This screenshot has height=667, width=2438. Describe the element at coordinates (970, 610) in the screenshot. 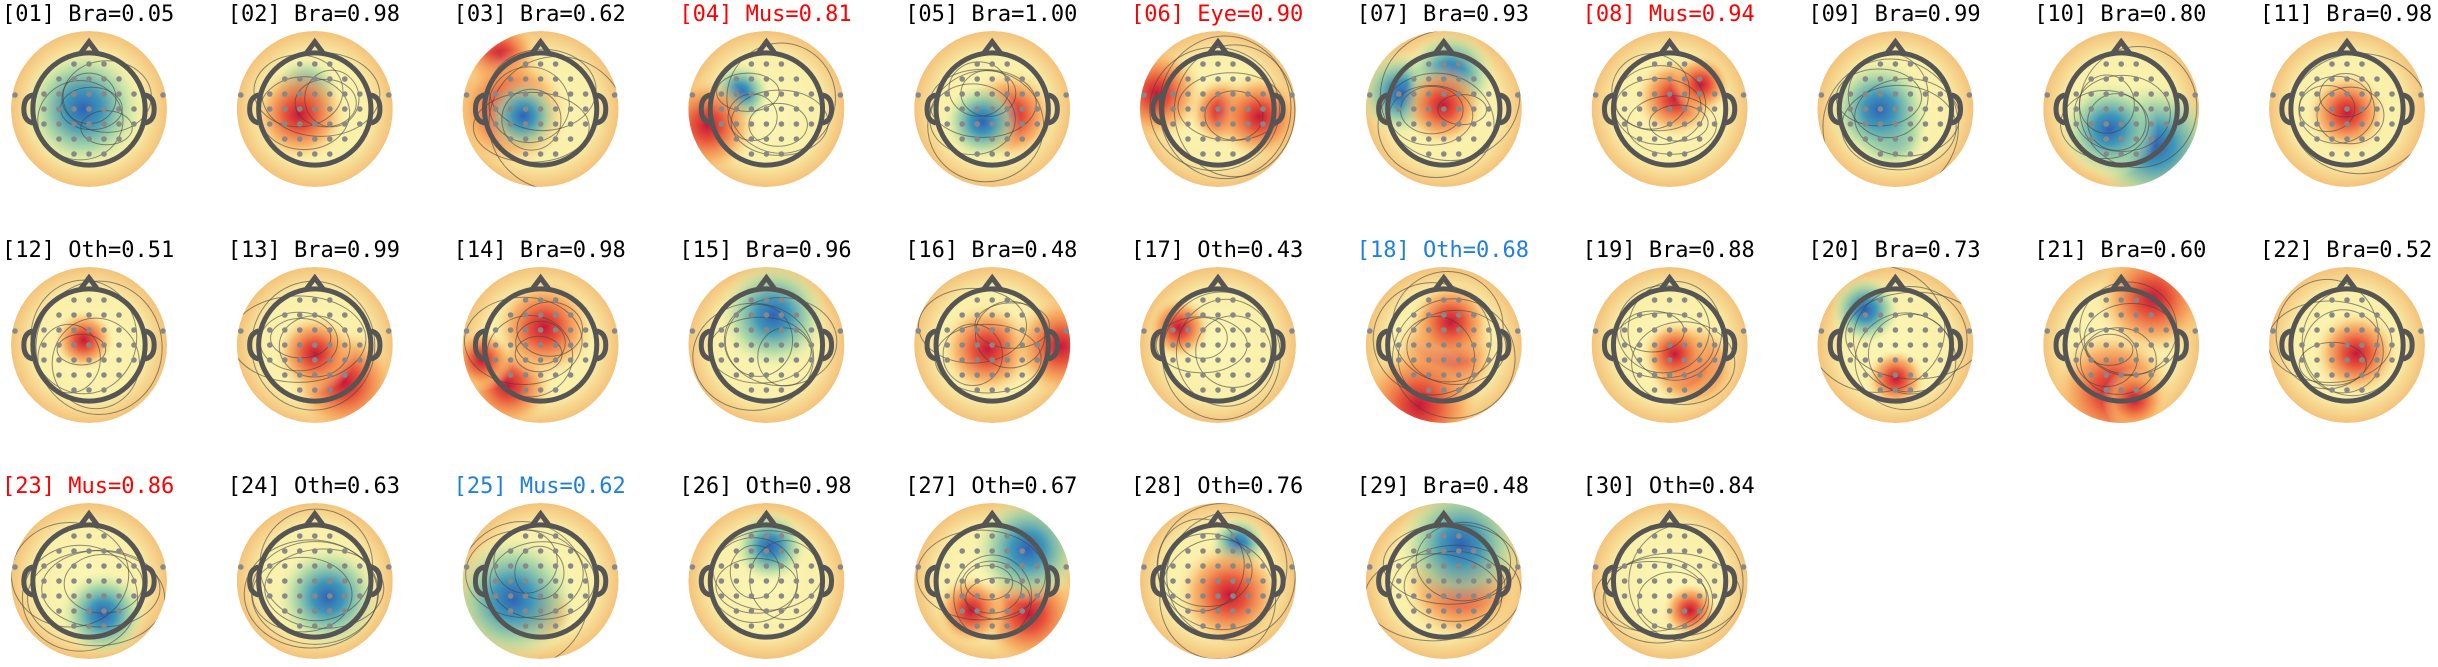

I see `topomap-blob` at that location.